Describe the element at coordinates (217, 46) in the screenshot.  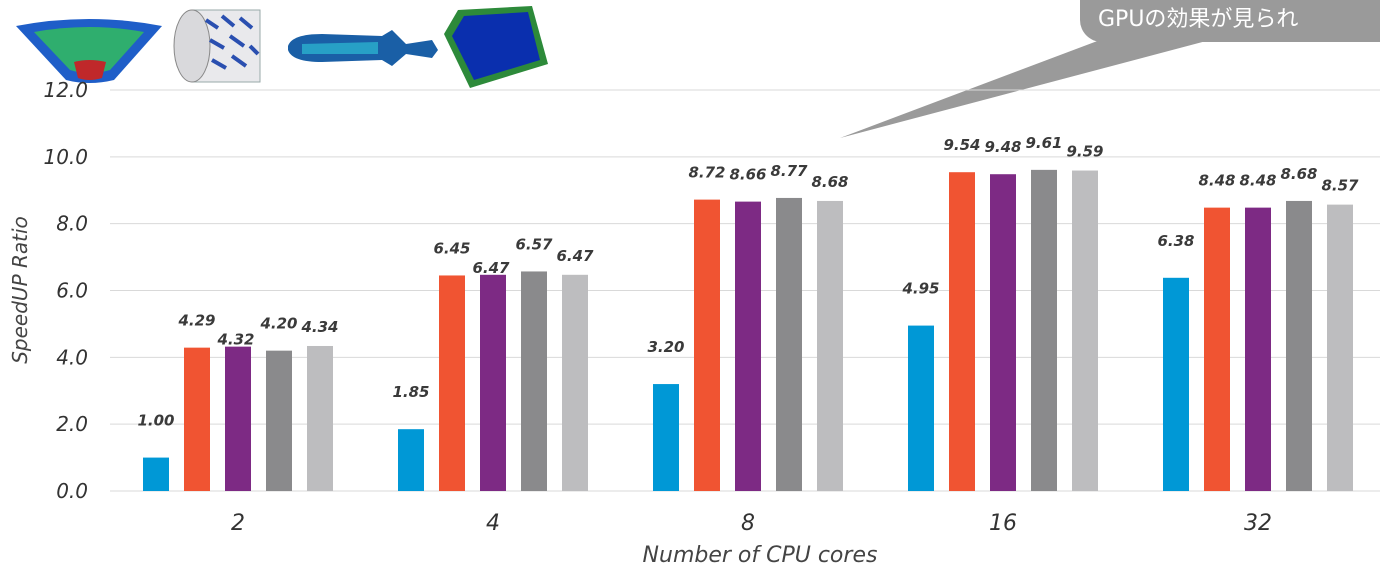
I see `cylinder-model-image` at that location.